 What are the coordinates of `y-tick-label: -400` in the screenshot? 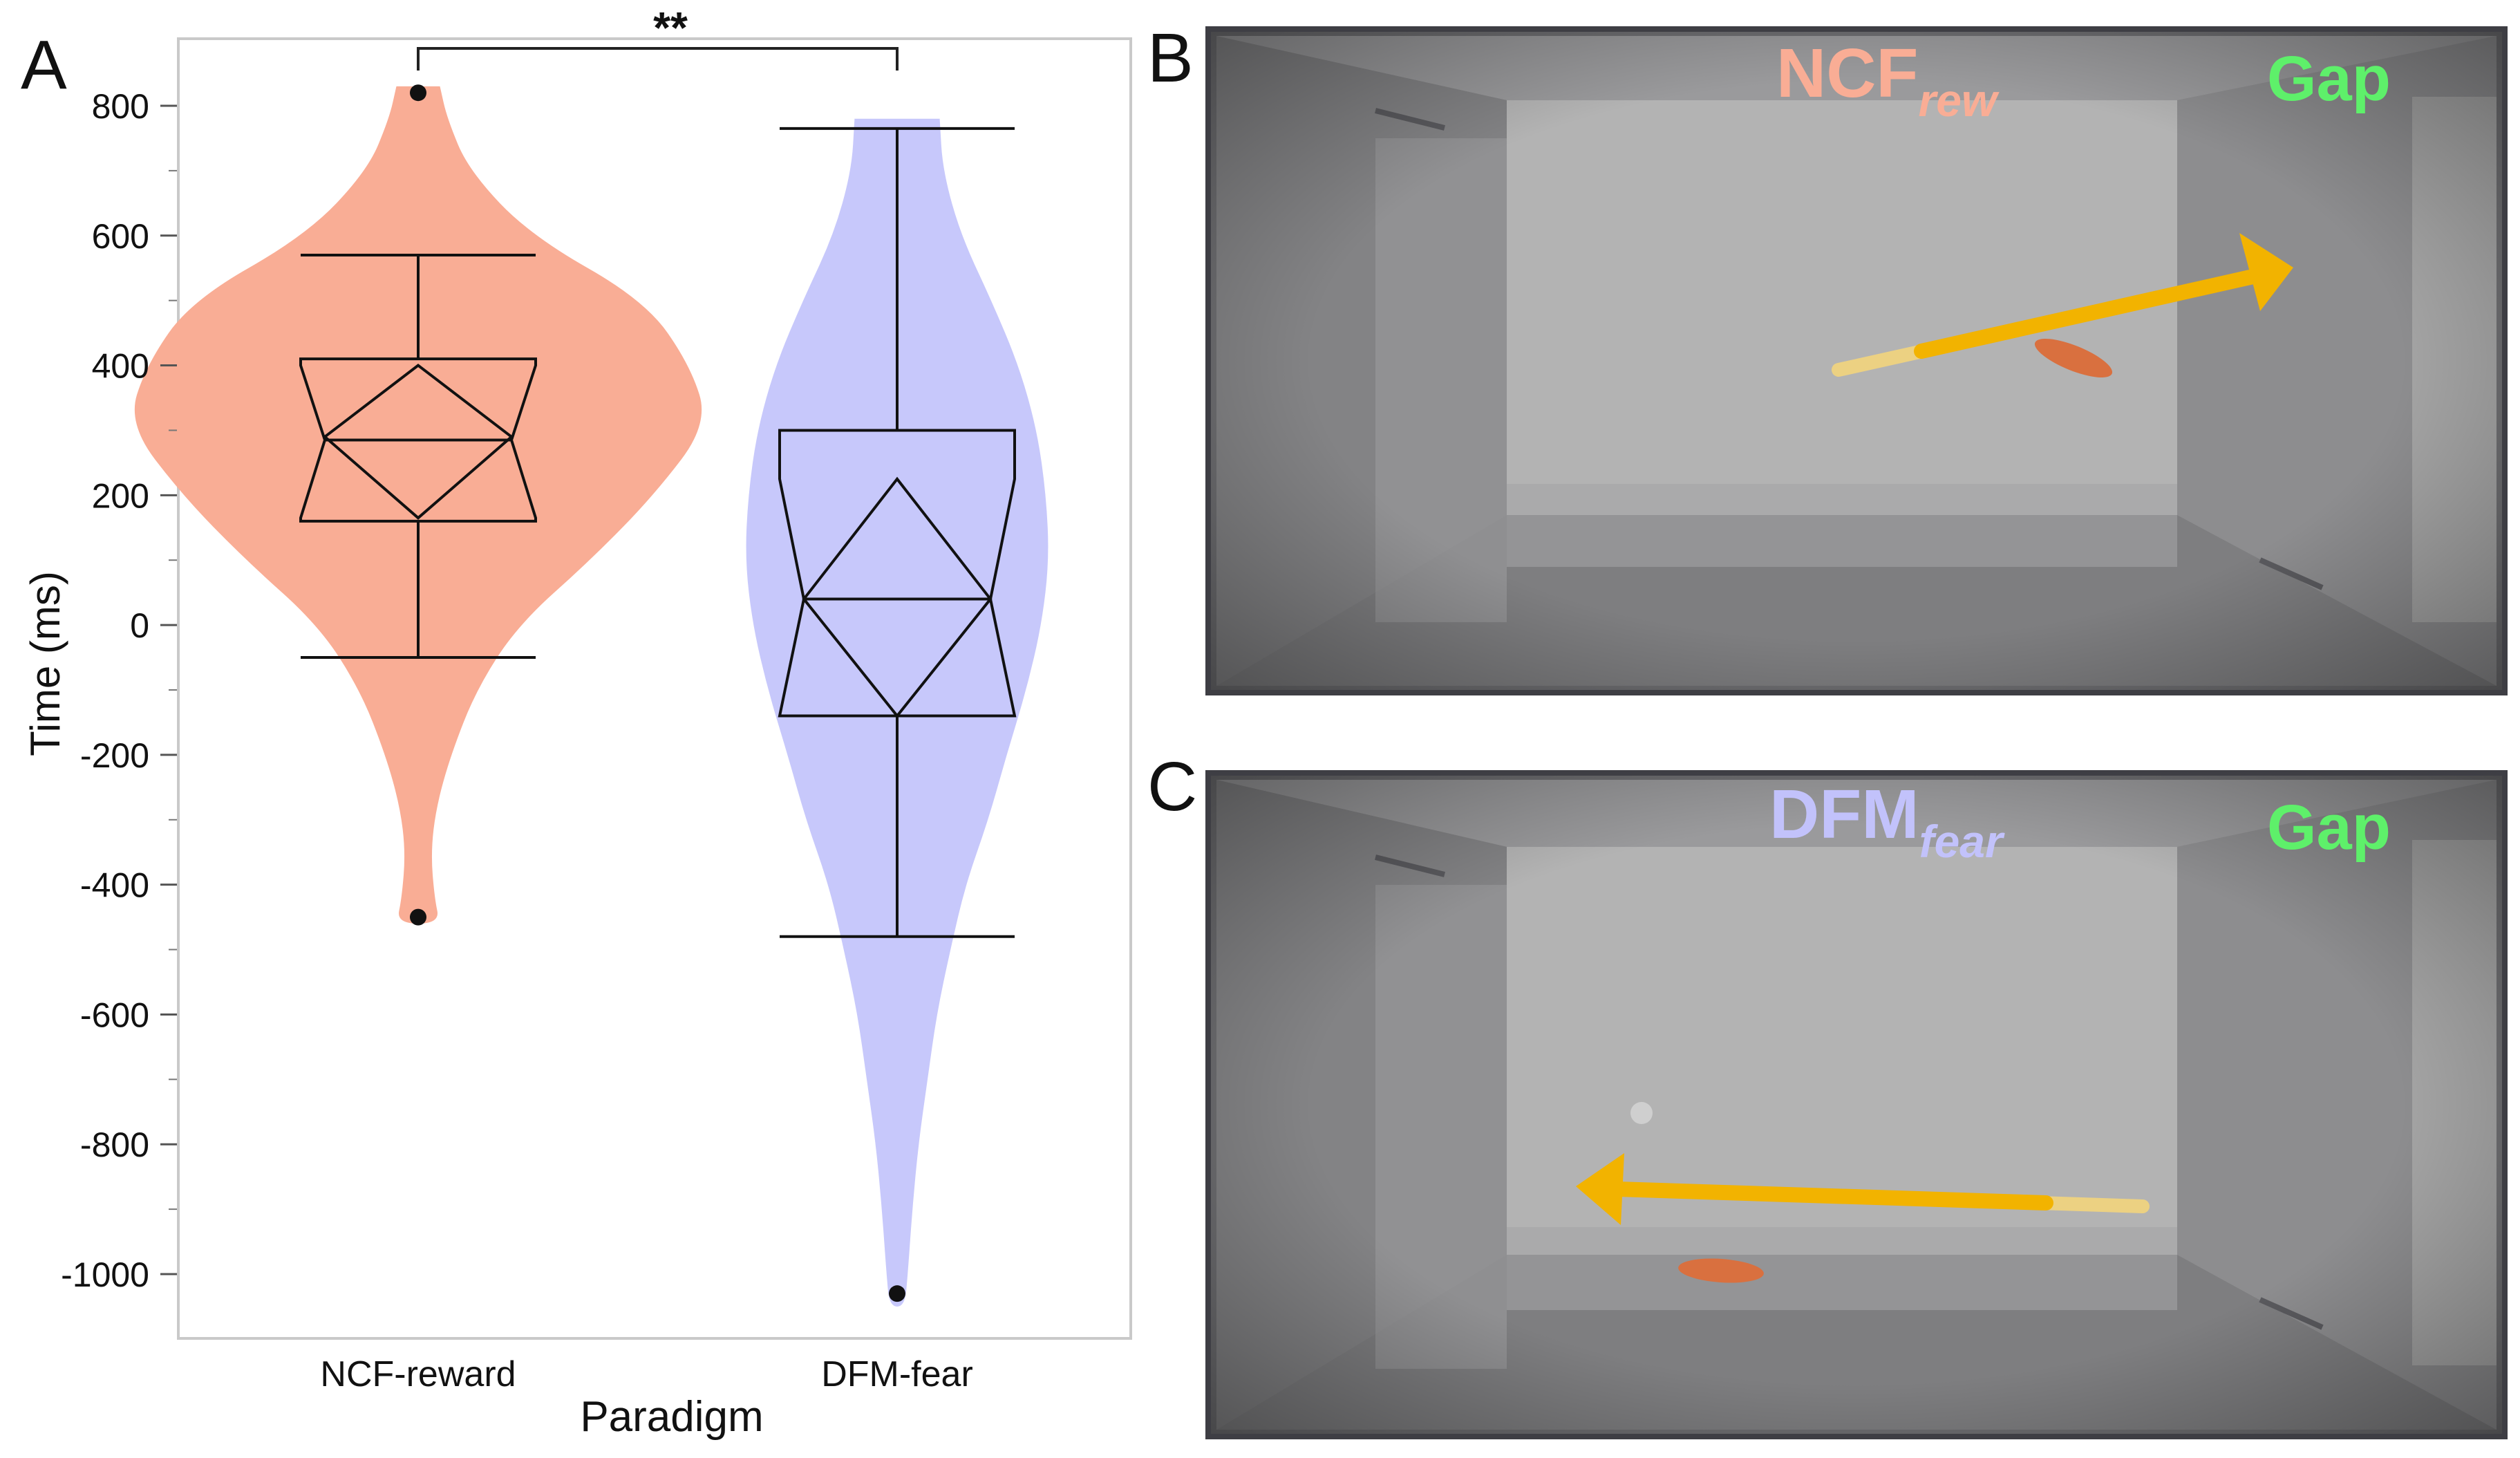 It's located at (115, 885).